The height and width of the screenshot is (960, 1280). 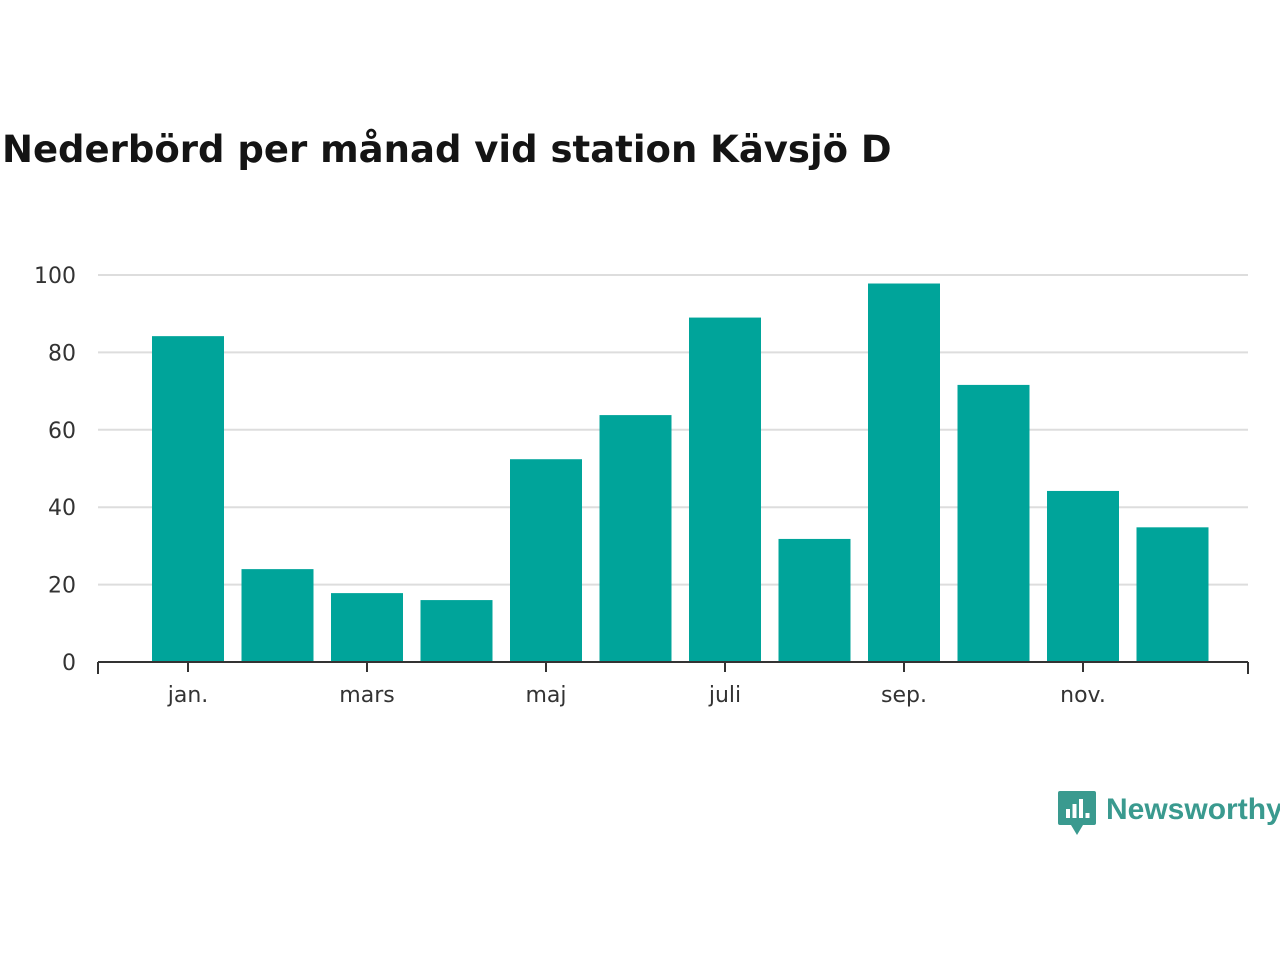 What do you see at coordinates (62, 353) in the screenshot?
I see `y-tick-label: 80` at bounding box center [62, 353].